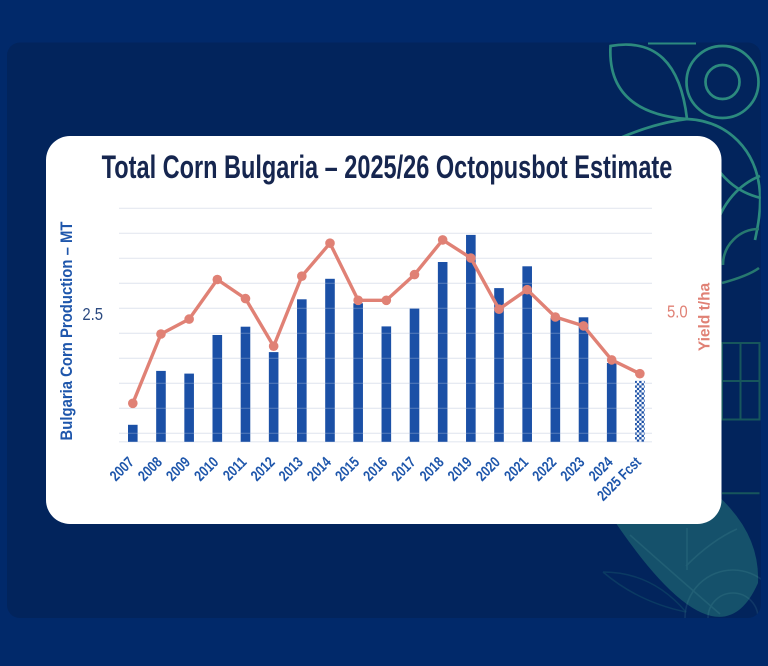  I want to click on svg-text: Yield t/ha, so click(705, 316).